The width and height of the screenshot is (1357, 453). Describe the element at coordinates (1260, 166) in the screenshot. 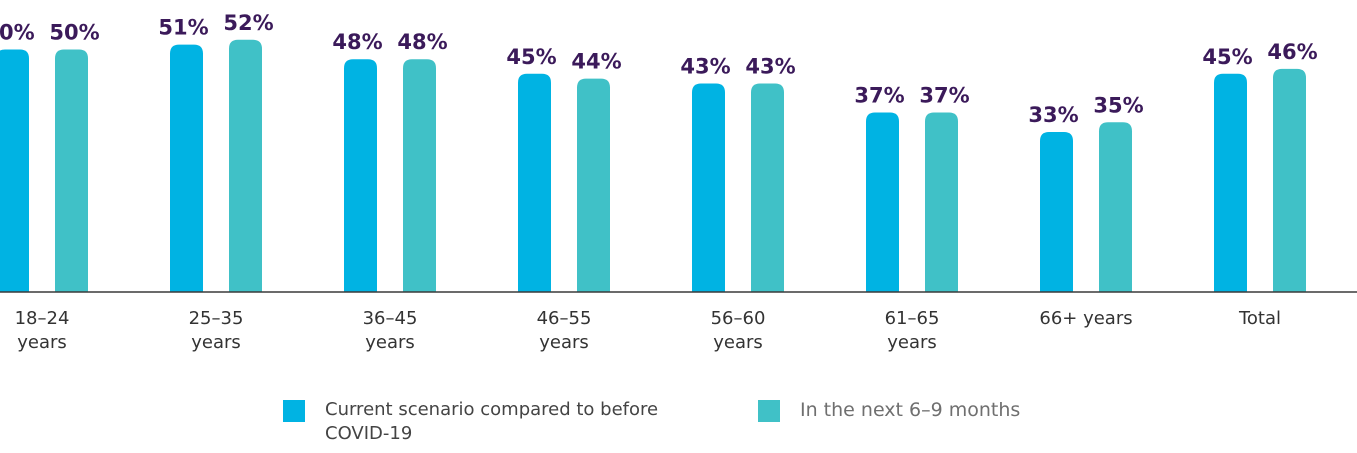

I see `bar-group: 45% 46%` at that location.